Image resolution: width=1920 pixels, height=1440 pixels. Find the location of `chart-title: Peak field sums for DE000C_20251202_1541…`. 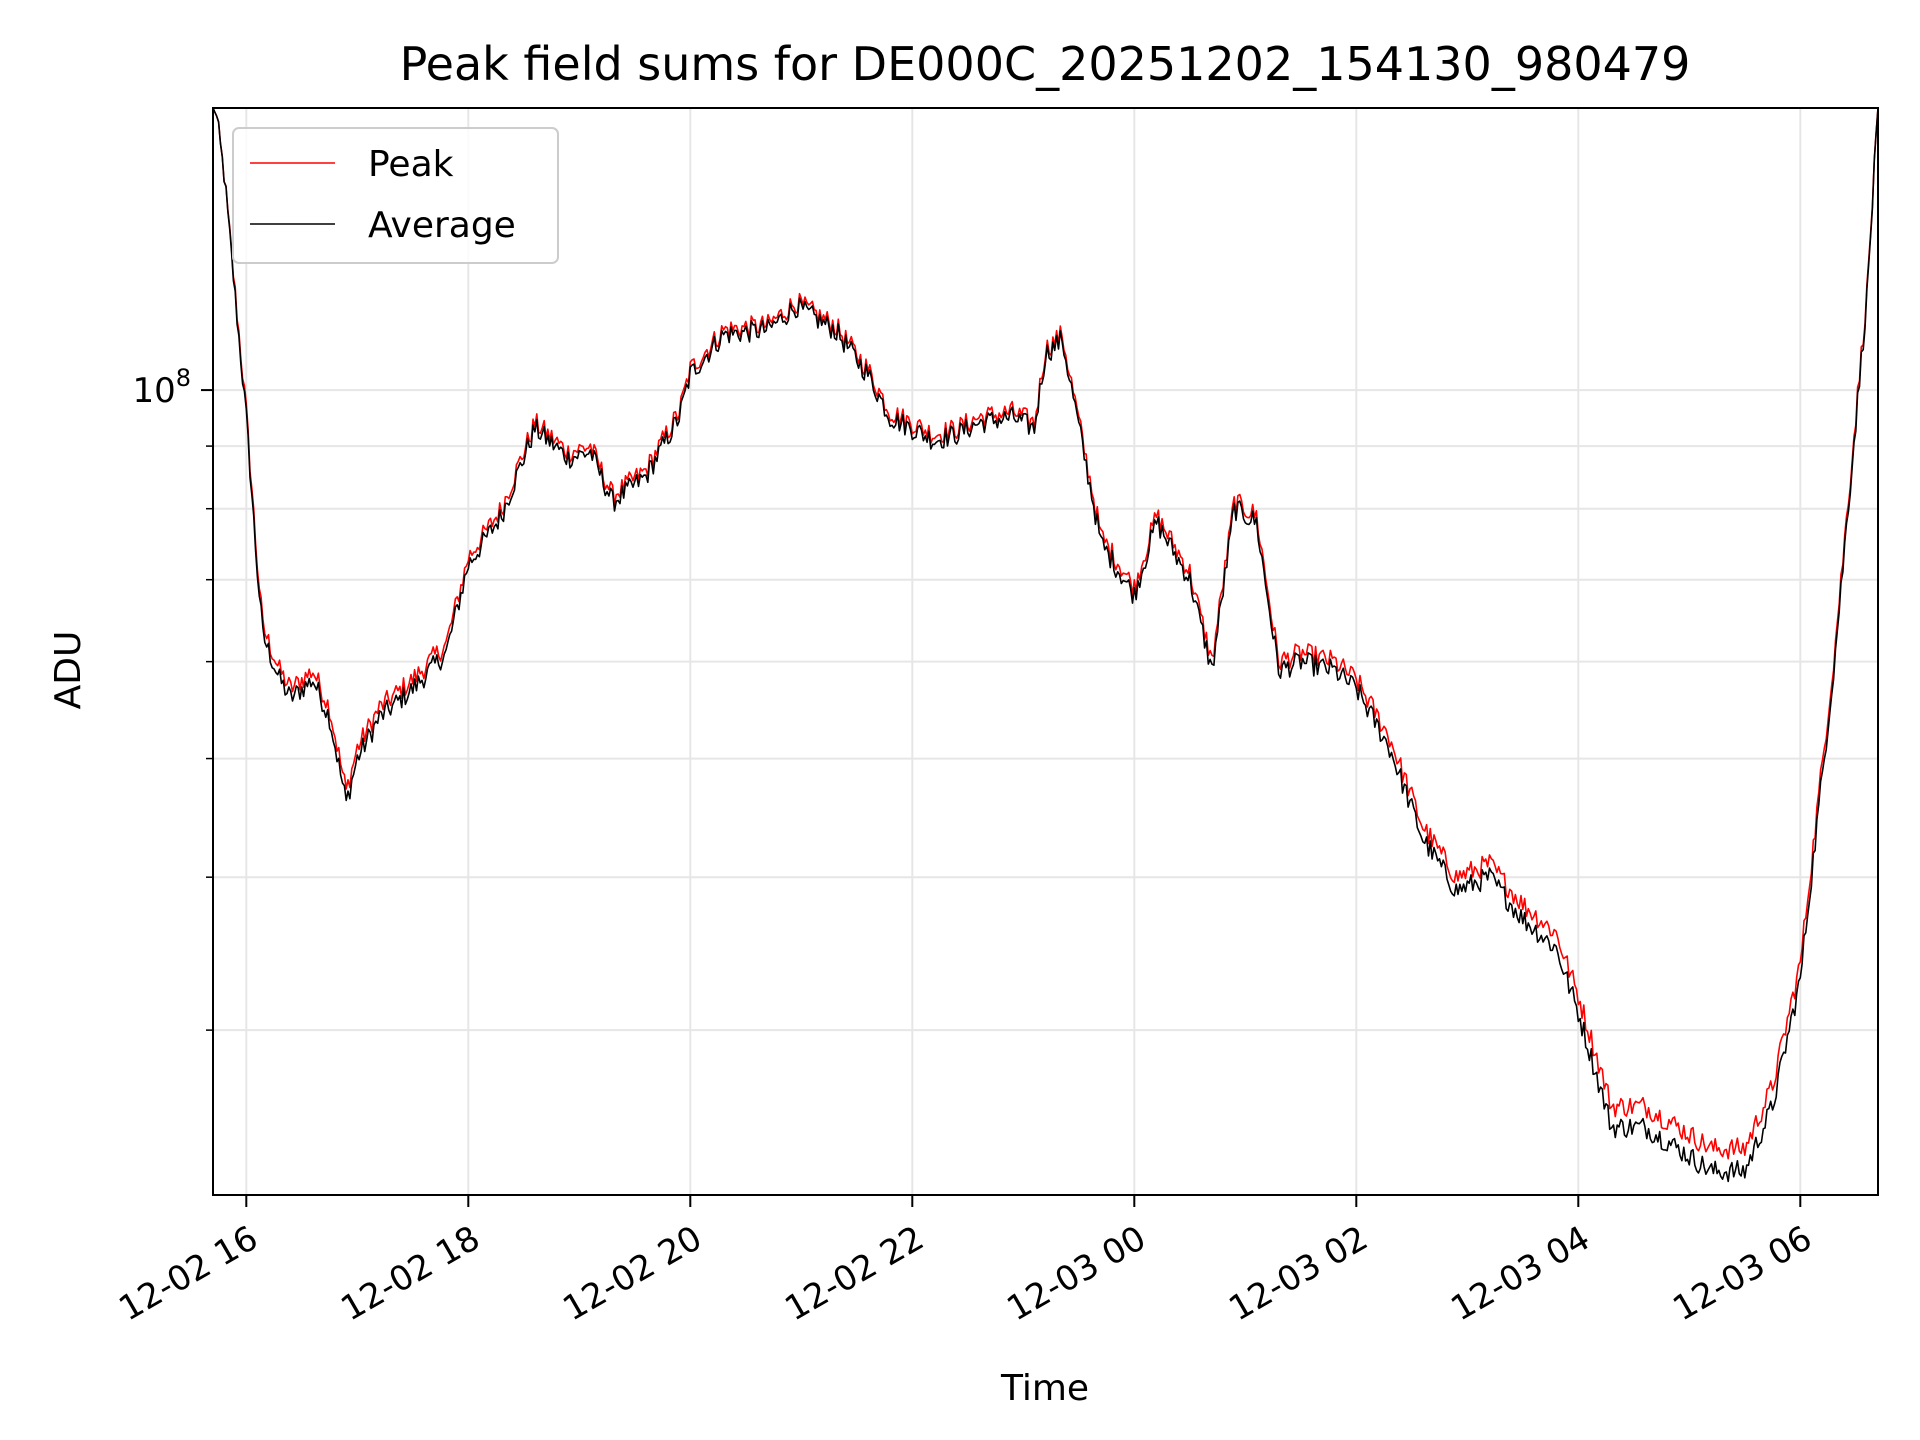

chart-title: Peak field sums for DE000C_20251202_1541… is located at coordinates (1045, 64).